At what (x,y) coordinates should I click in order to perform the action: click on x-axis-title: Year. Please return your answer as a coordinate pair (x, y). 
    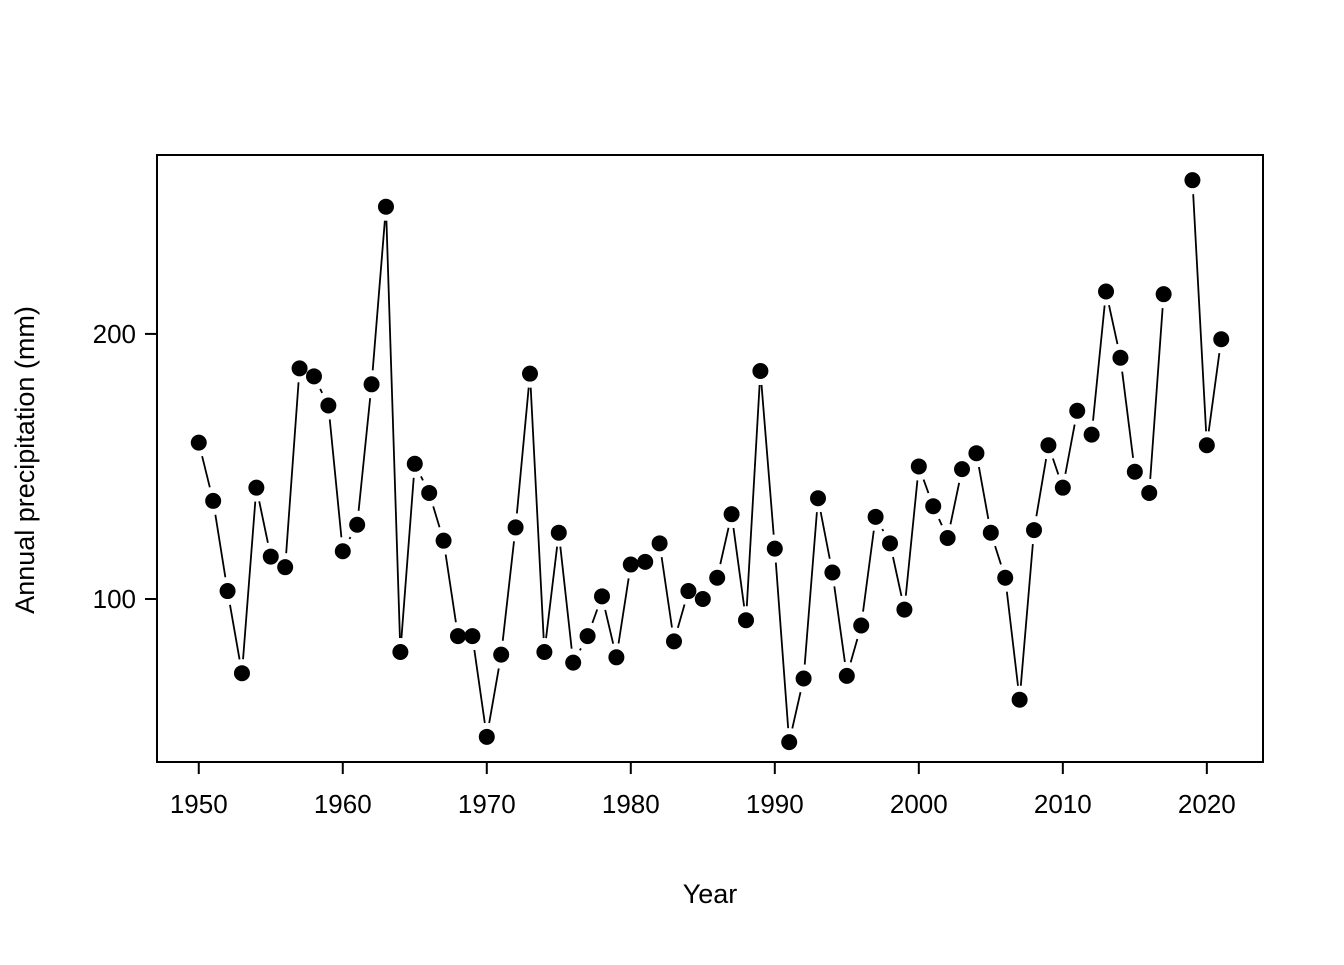
    Looking at the image, I should click on (710, 894).